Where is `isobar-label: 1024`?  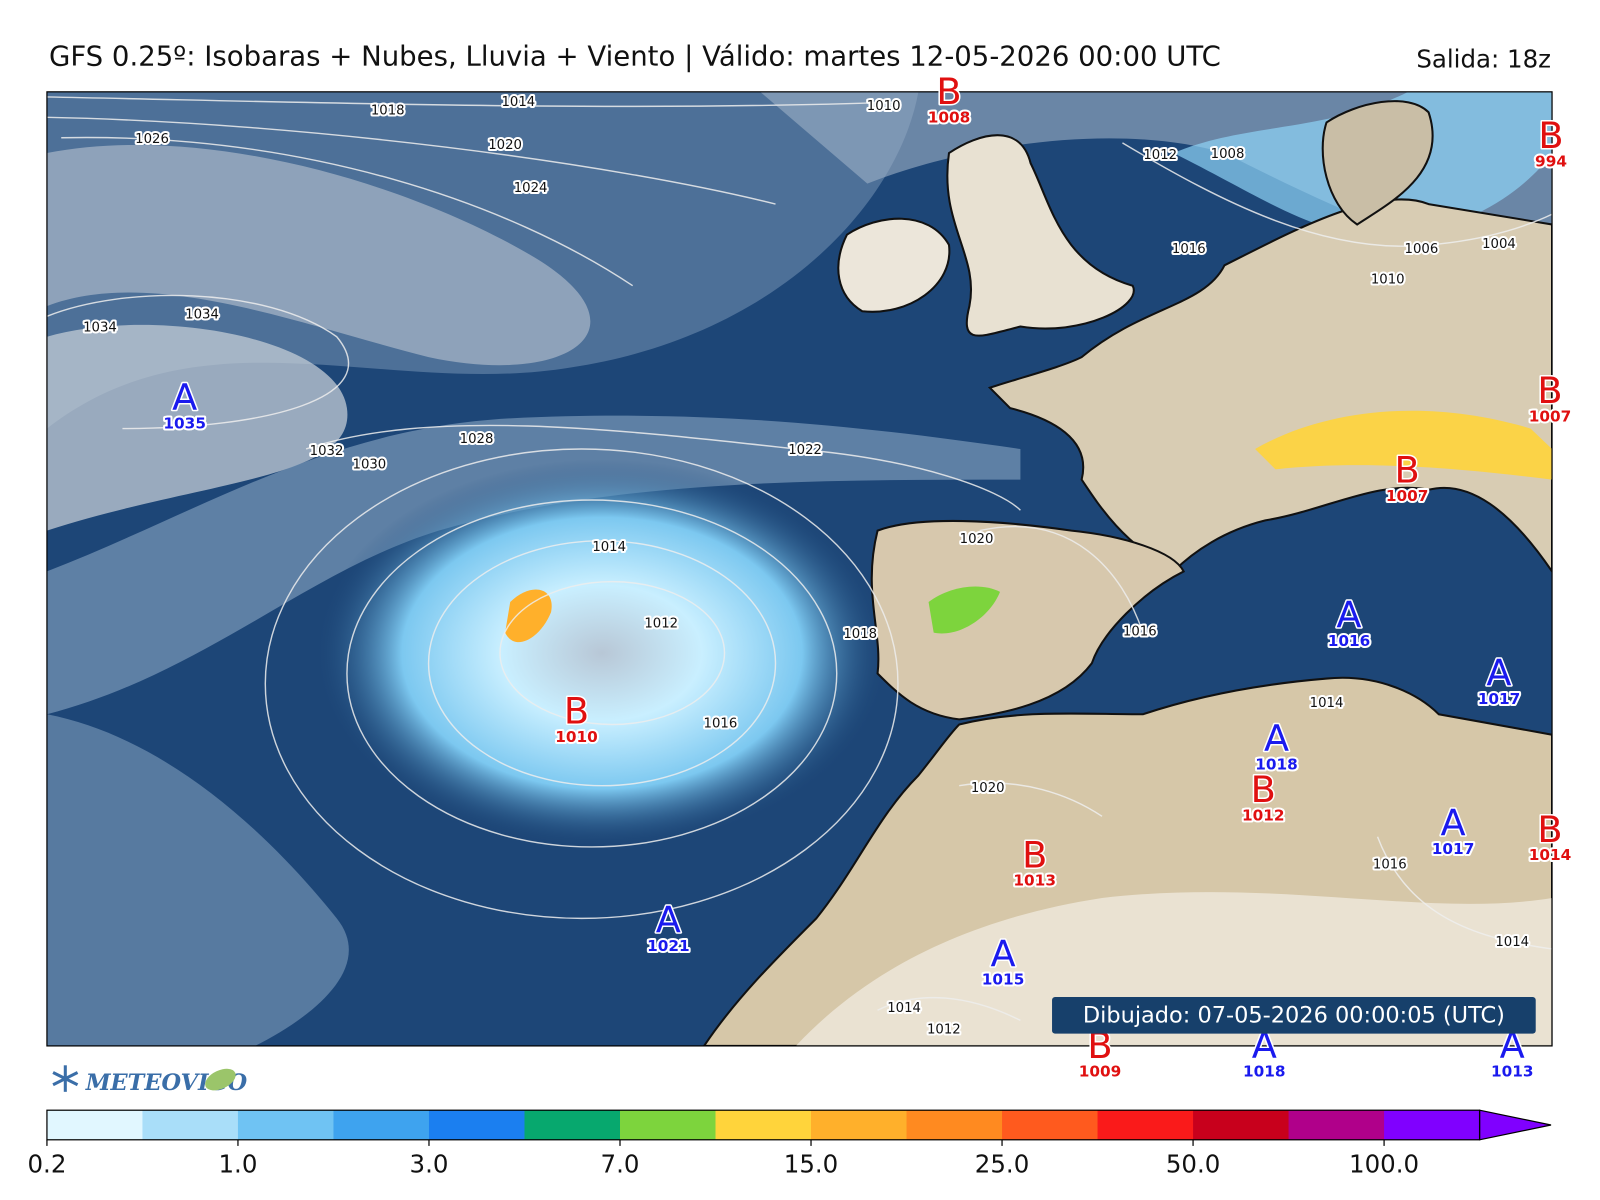 isobar-label: 1024 is located at coordinates (531, 188).